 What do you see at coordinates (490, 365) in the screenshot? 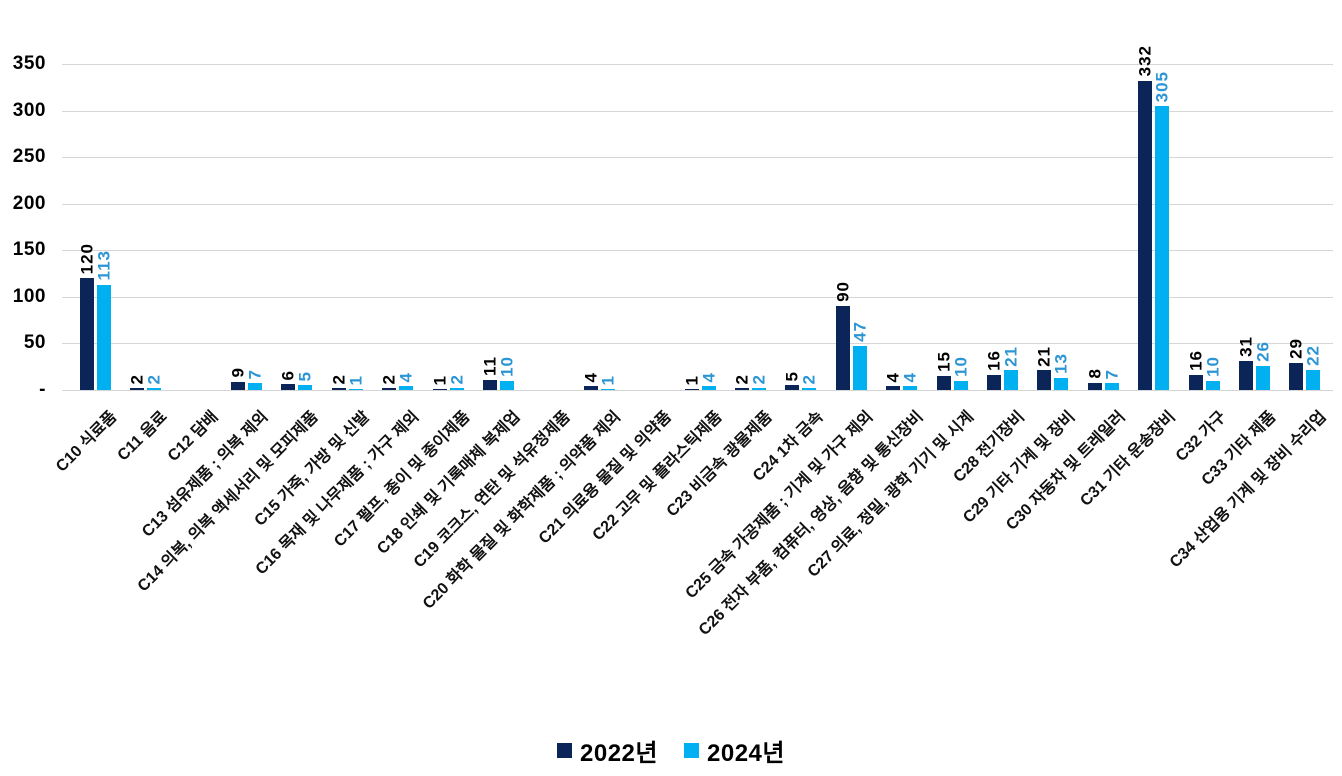
I see `bar-value-label: 11` at bounding box center [490, 365].